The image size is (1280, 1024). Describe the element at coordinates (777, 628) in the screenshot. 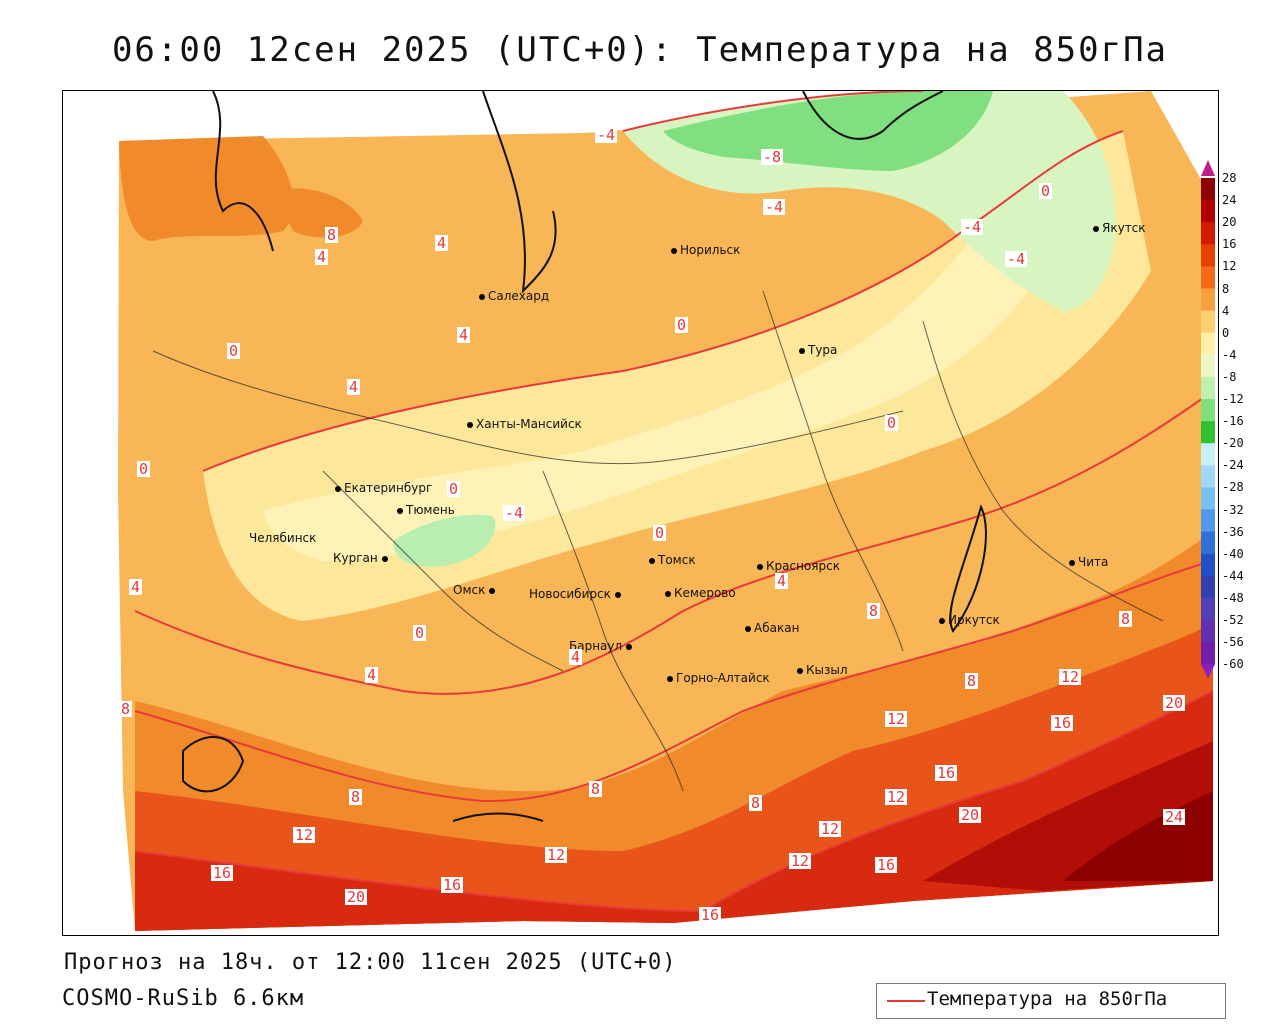

I see `city-label: Абакан` at that location.